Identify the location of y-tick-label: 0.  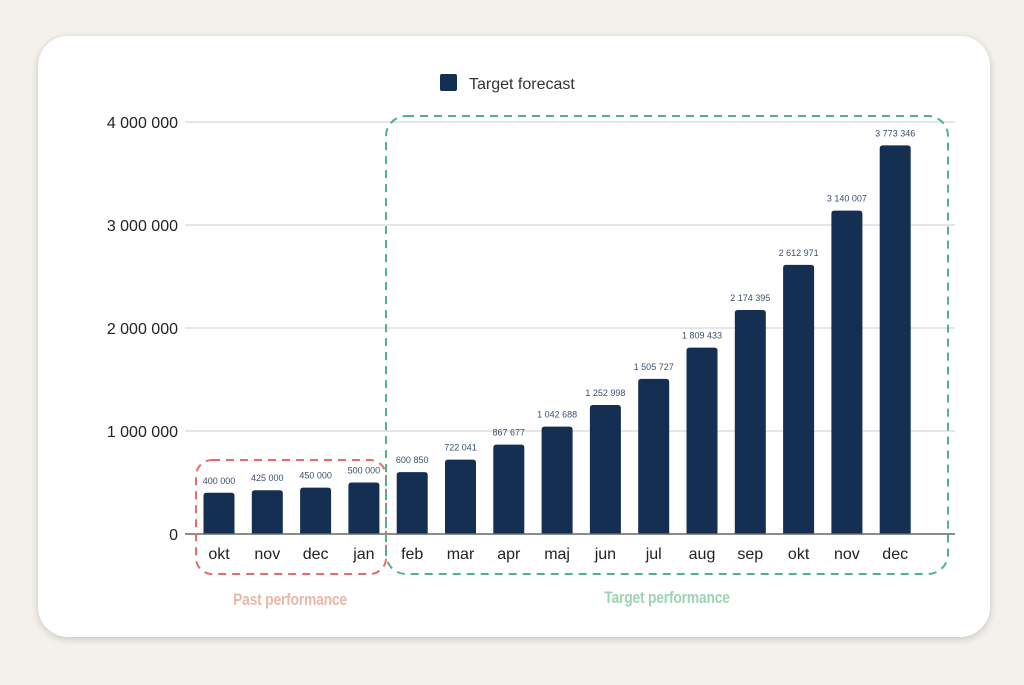
(173, 535).